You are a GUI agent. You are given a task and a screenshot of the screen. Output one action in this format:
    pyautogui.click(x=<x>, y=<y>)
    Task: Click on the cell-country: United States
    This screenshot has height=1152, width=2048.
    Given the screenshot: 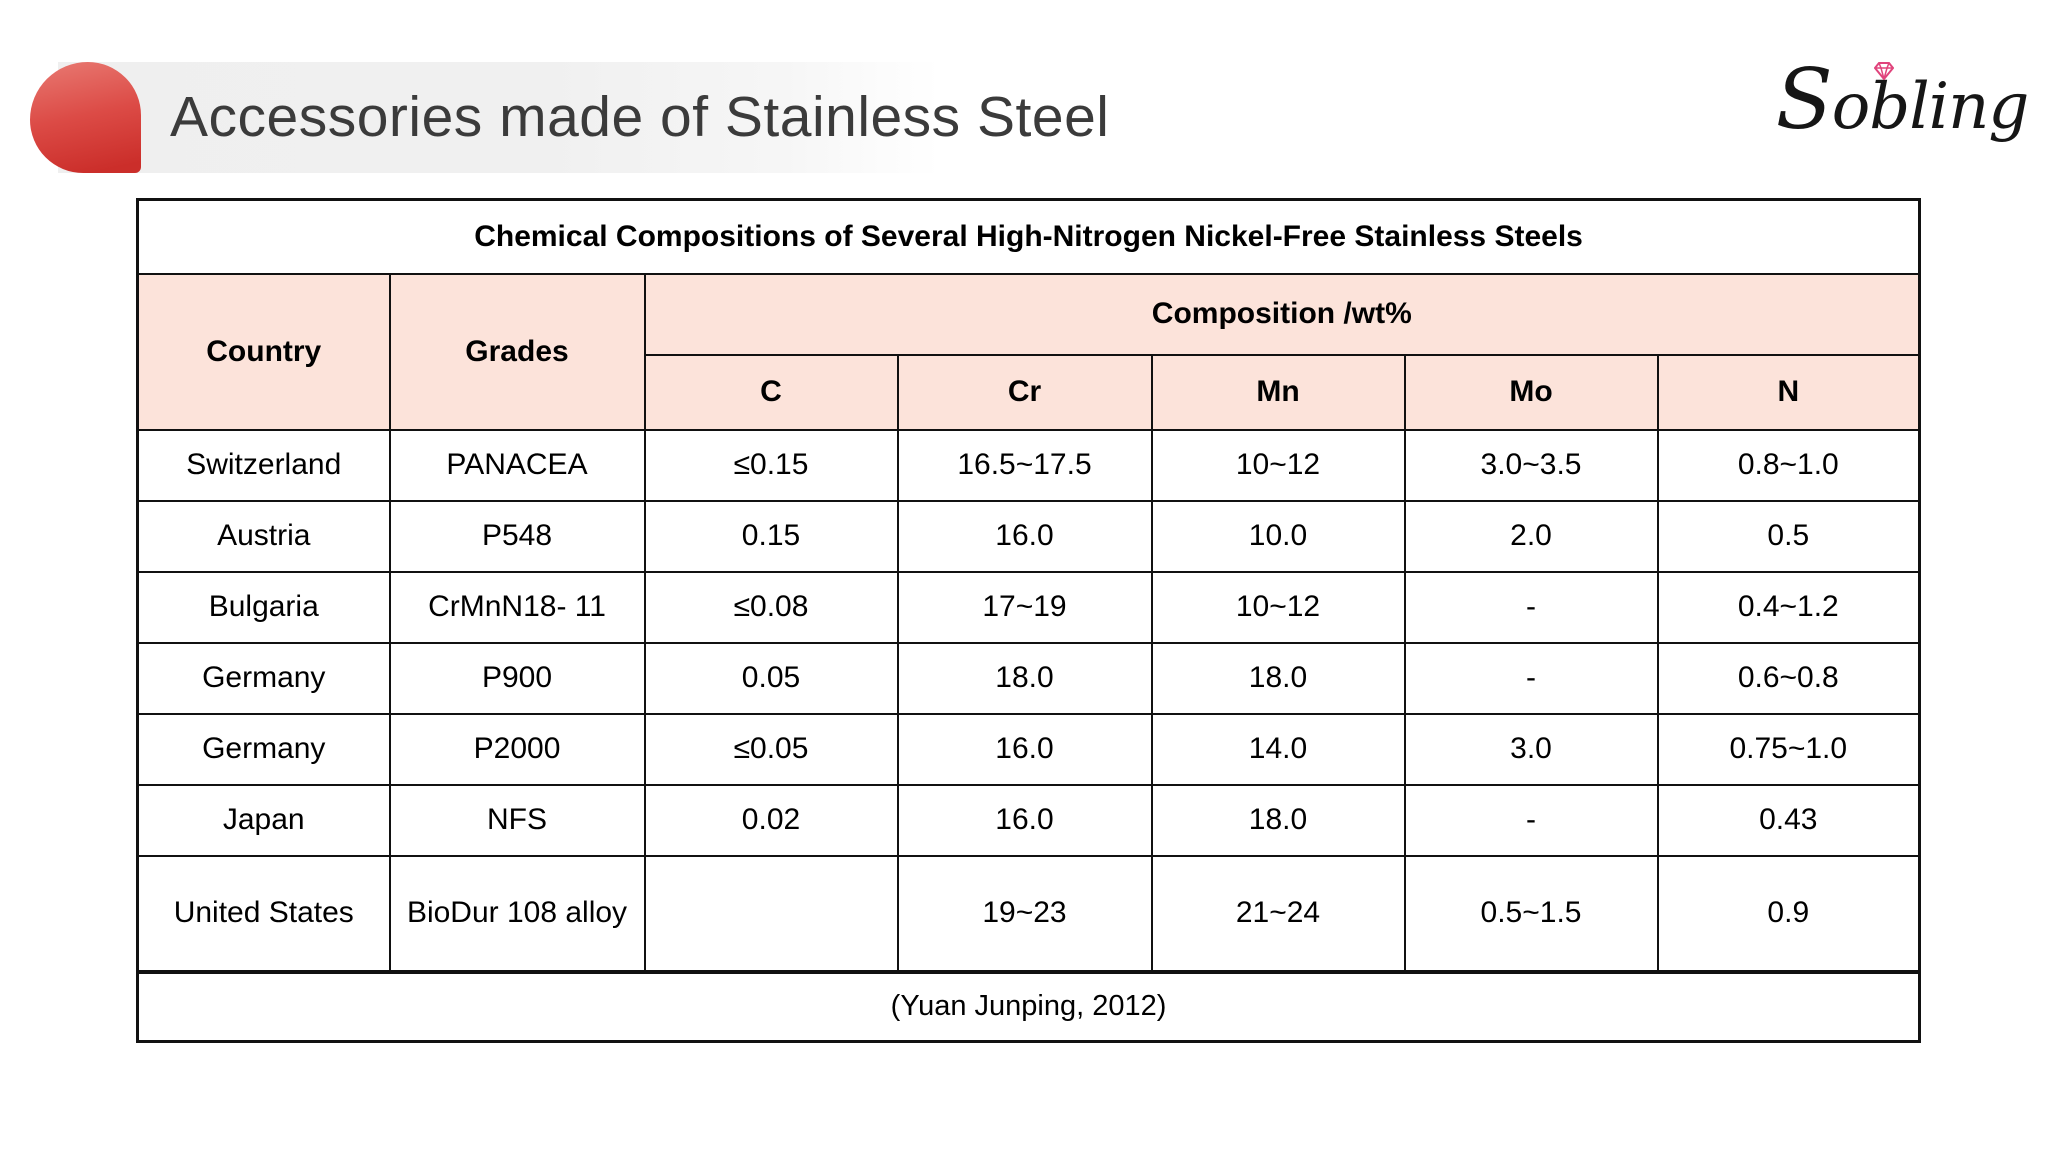 What is the action you would take?
    pyautogui.click(x=263, y=913)
    